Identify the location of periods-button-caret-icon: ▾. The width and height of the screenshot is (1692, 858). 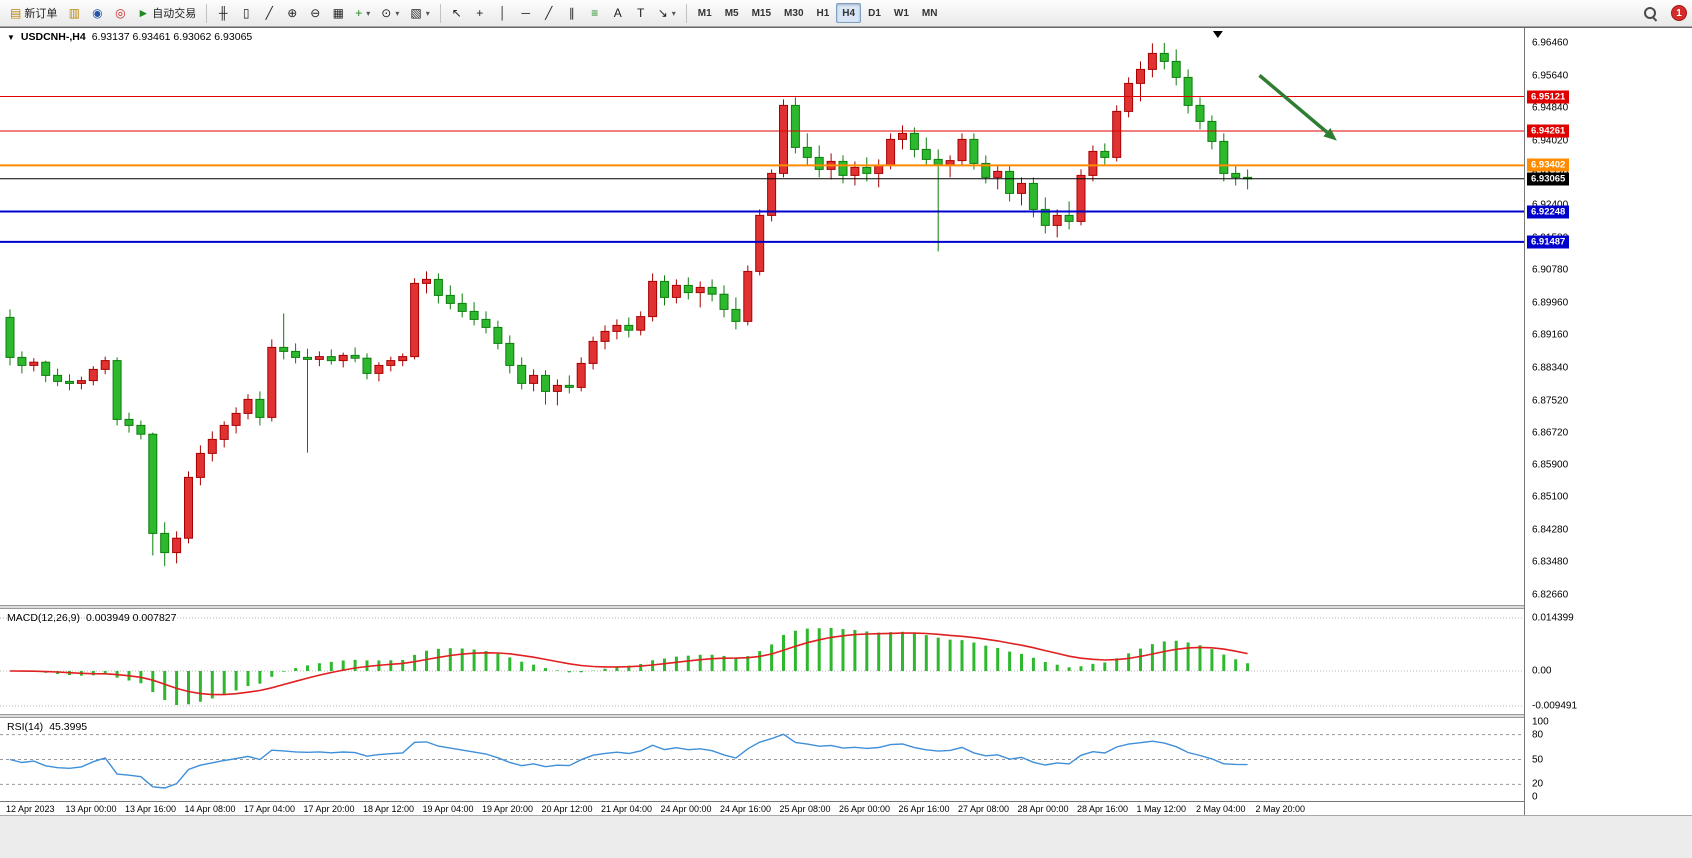
(397, 13).